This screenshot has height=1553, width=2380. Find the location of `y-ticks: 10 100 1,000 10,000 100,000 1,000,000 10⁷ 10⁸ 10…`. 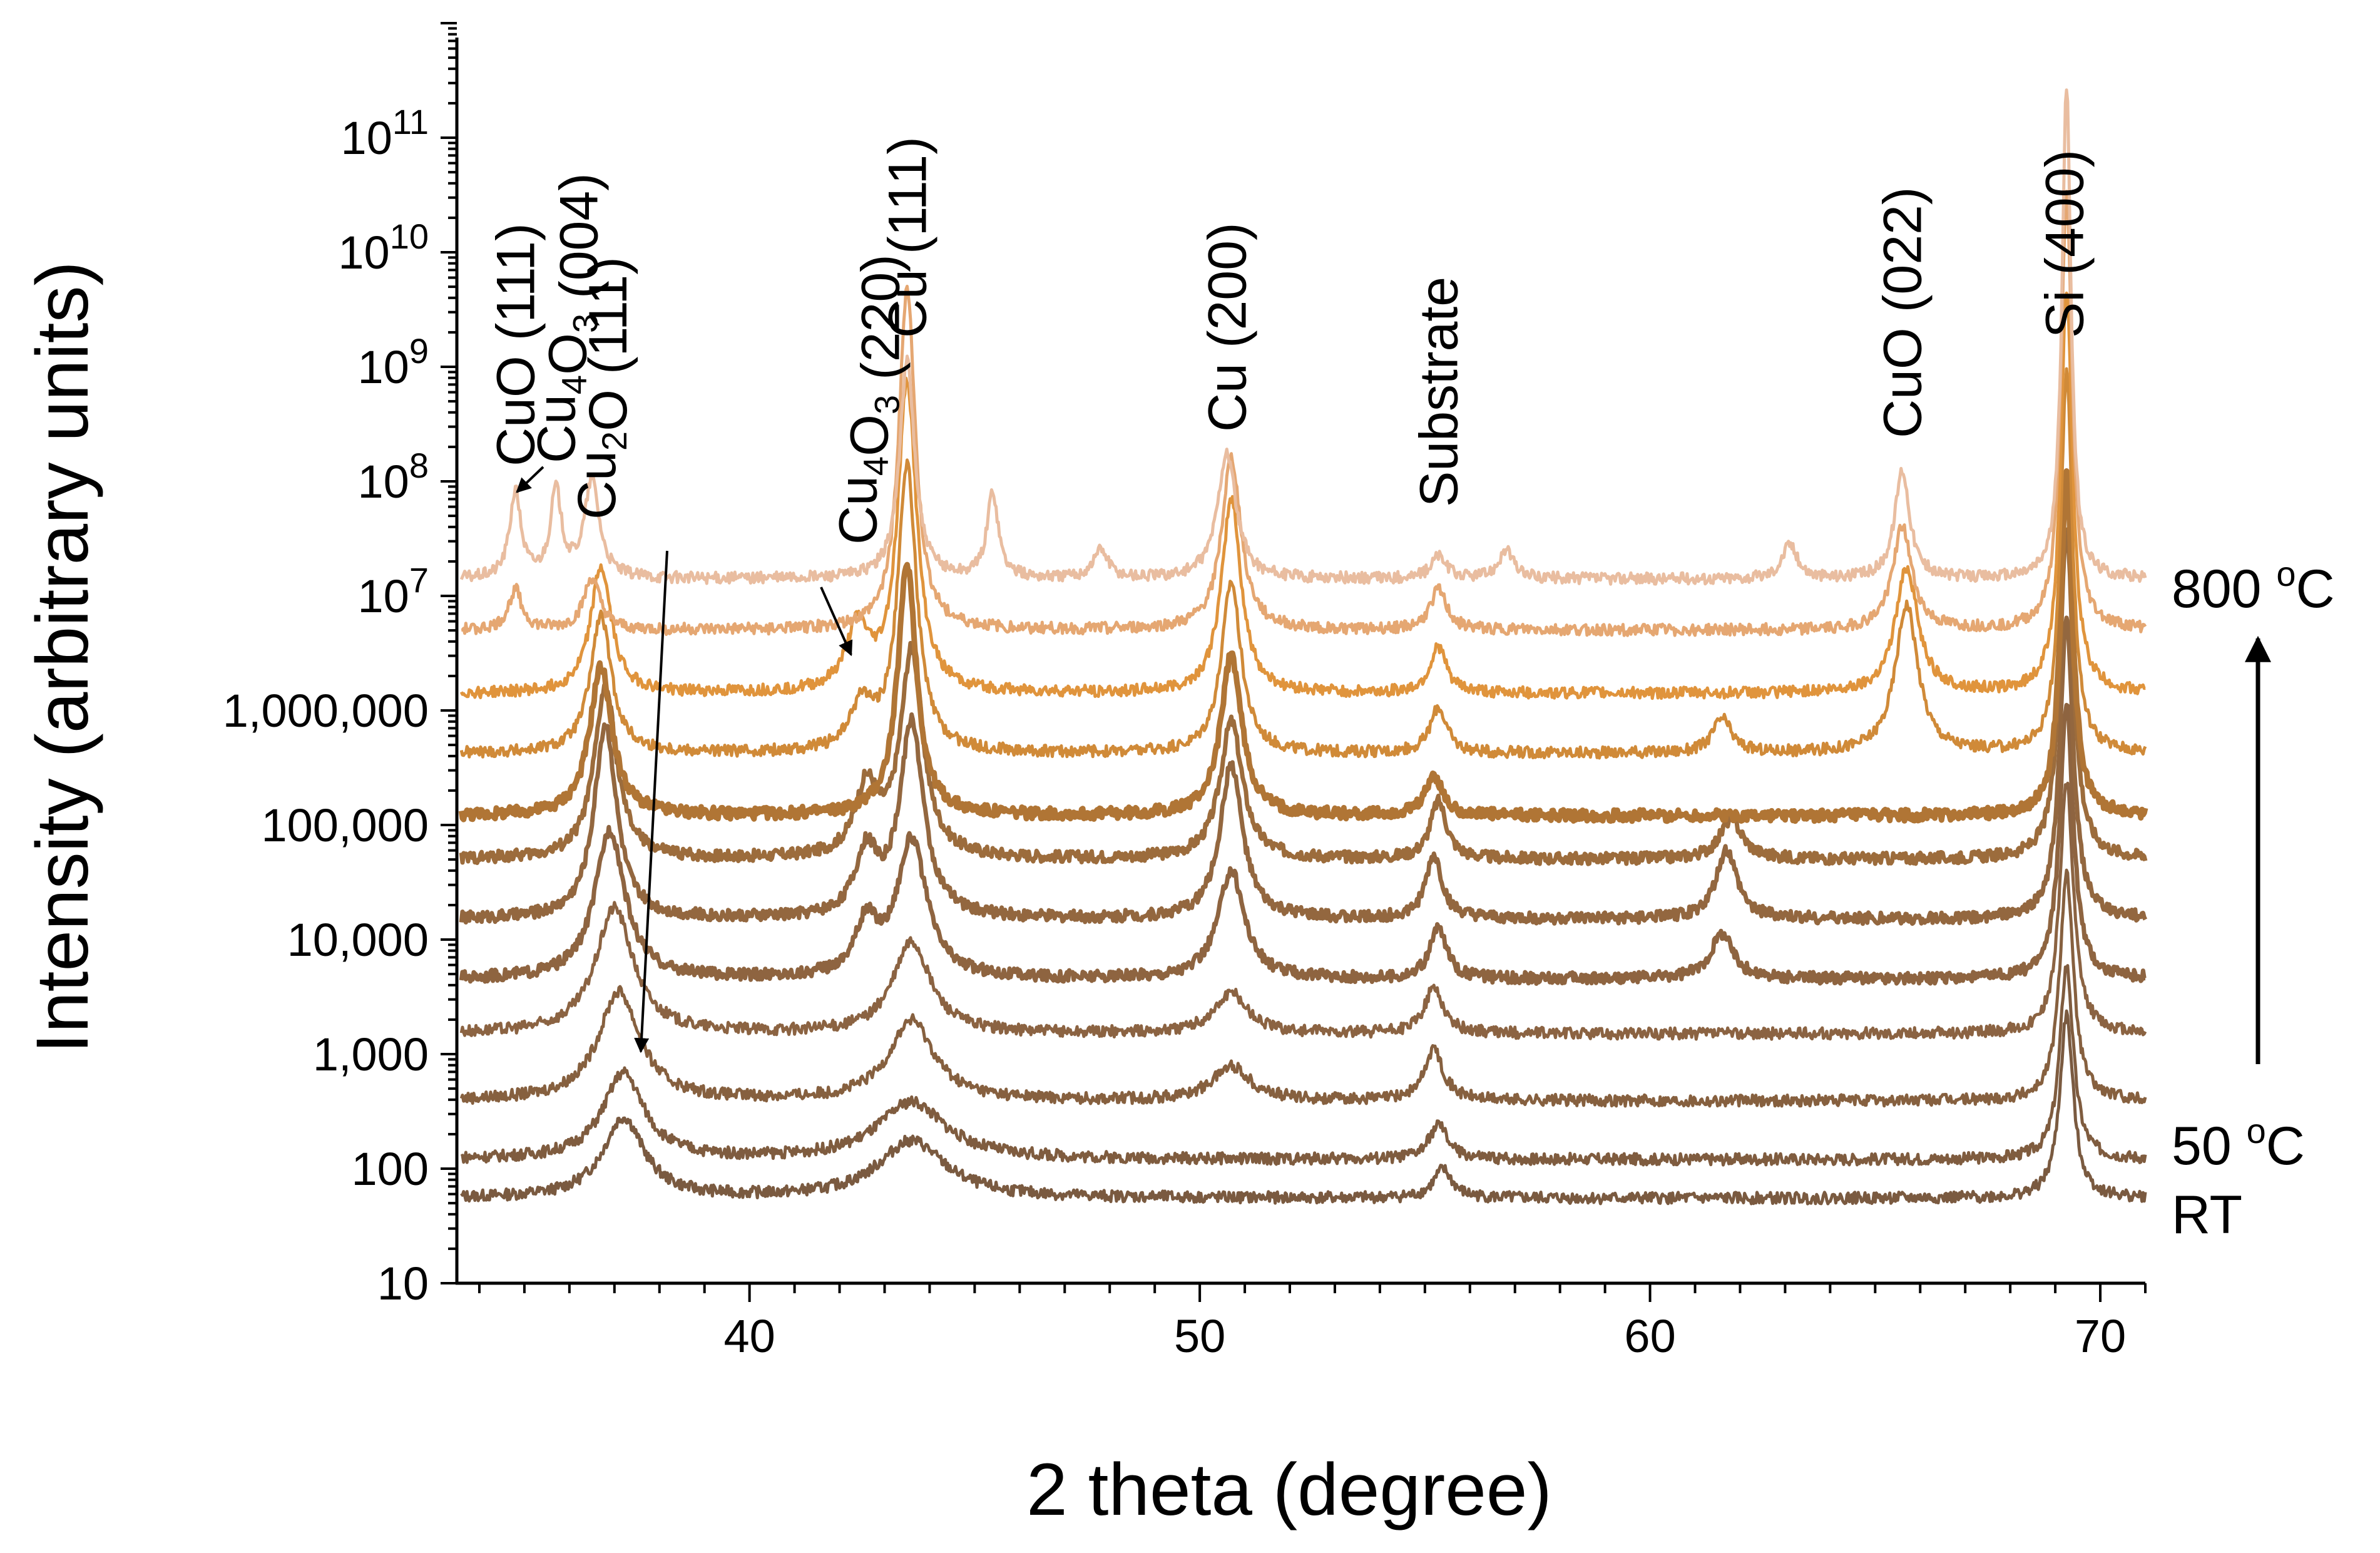

y-ticks: 10 100 1,000 10,000 100,000 1,000,000 10⁷ 10⁸ 10… is located at coordinates (340, 666).